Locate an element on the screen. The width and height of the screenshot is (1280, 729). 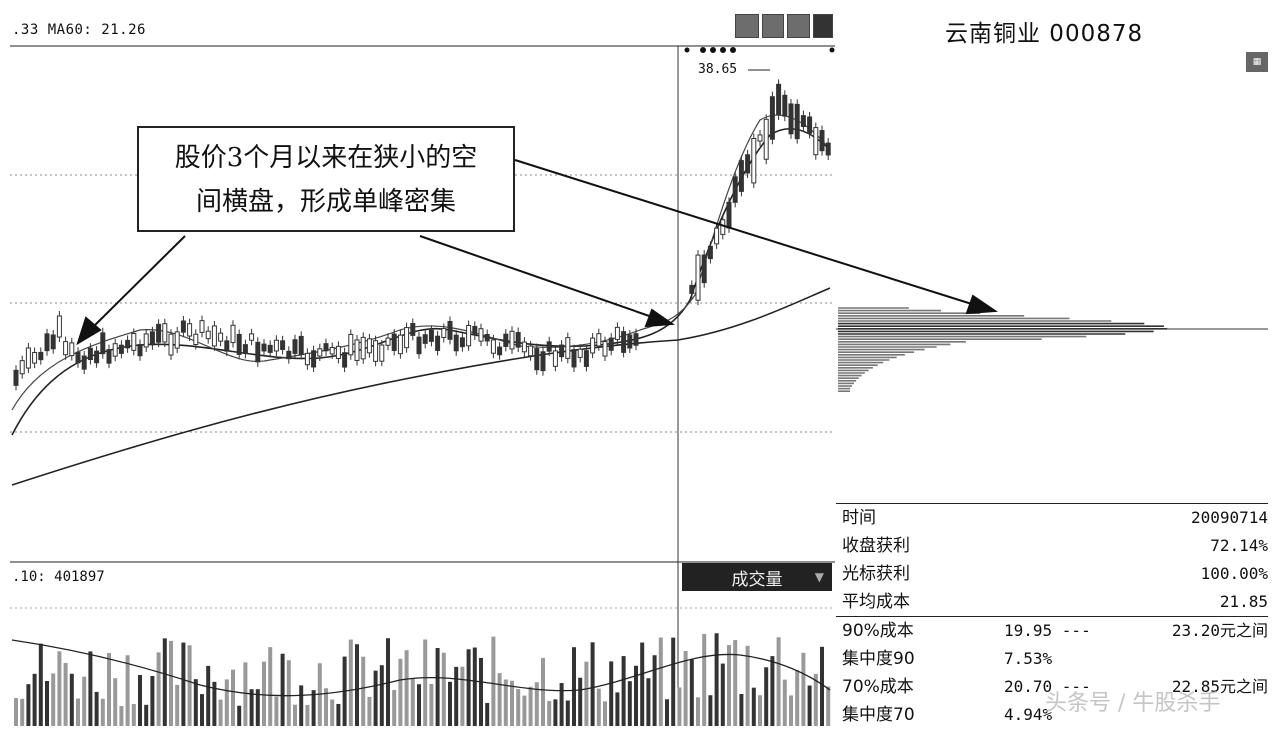
range-row-70-cost: 70%成本 20.70 --- 22.85元之间 is located at coordinates (1052, 687).